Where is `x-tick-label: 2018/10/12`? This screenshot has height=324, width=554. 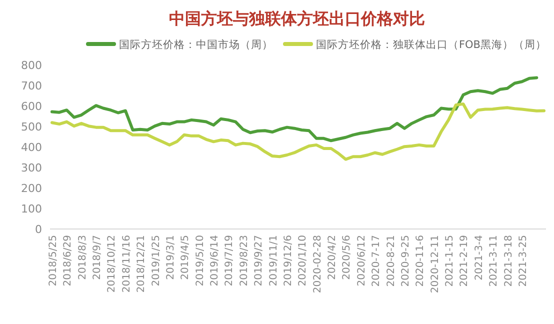 x-tick-label: 2018/10/12 is located at coordinates (112, 264).